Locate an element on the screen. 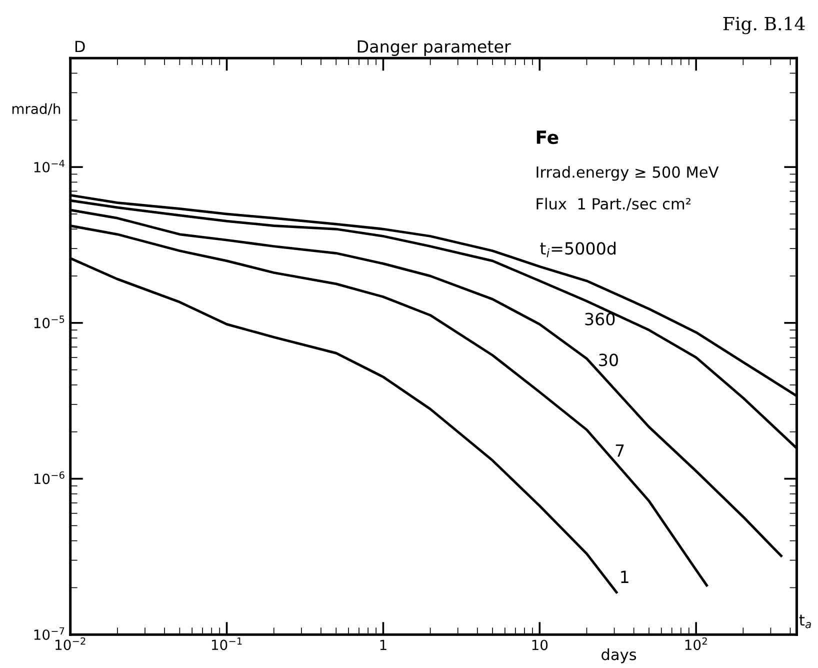  y-tick-label: 10$^{−7}$ is located at coordinates (49, 633).